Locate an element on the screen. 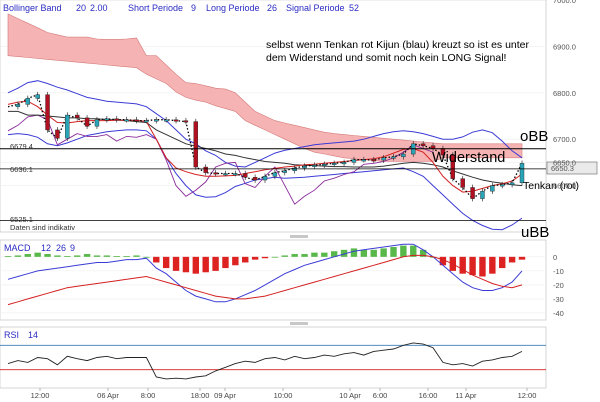 This screenshot has width=600, height=402. macd-signal-line is located at coordinates (265, 280).